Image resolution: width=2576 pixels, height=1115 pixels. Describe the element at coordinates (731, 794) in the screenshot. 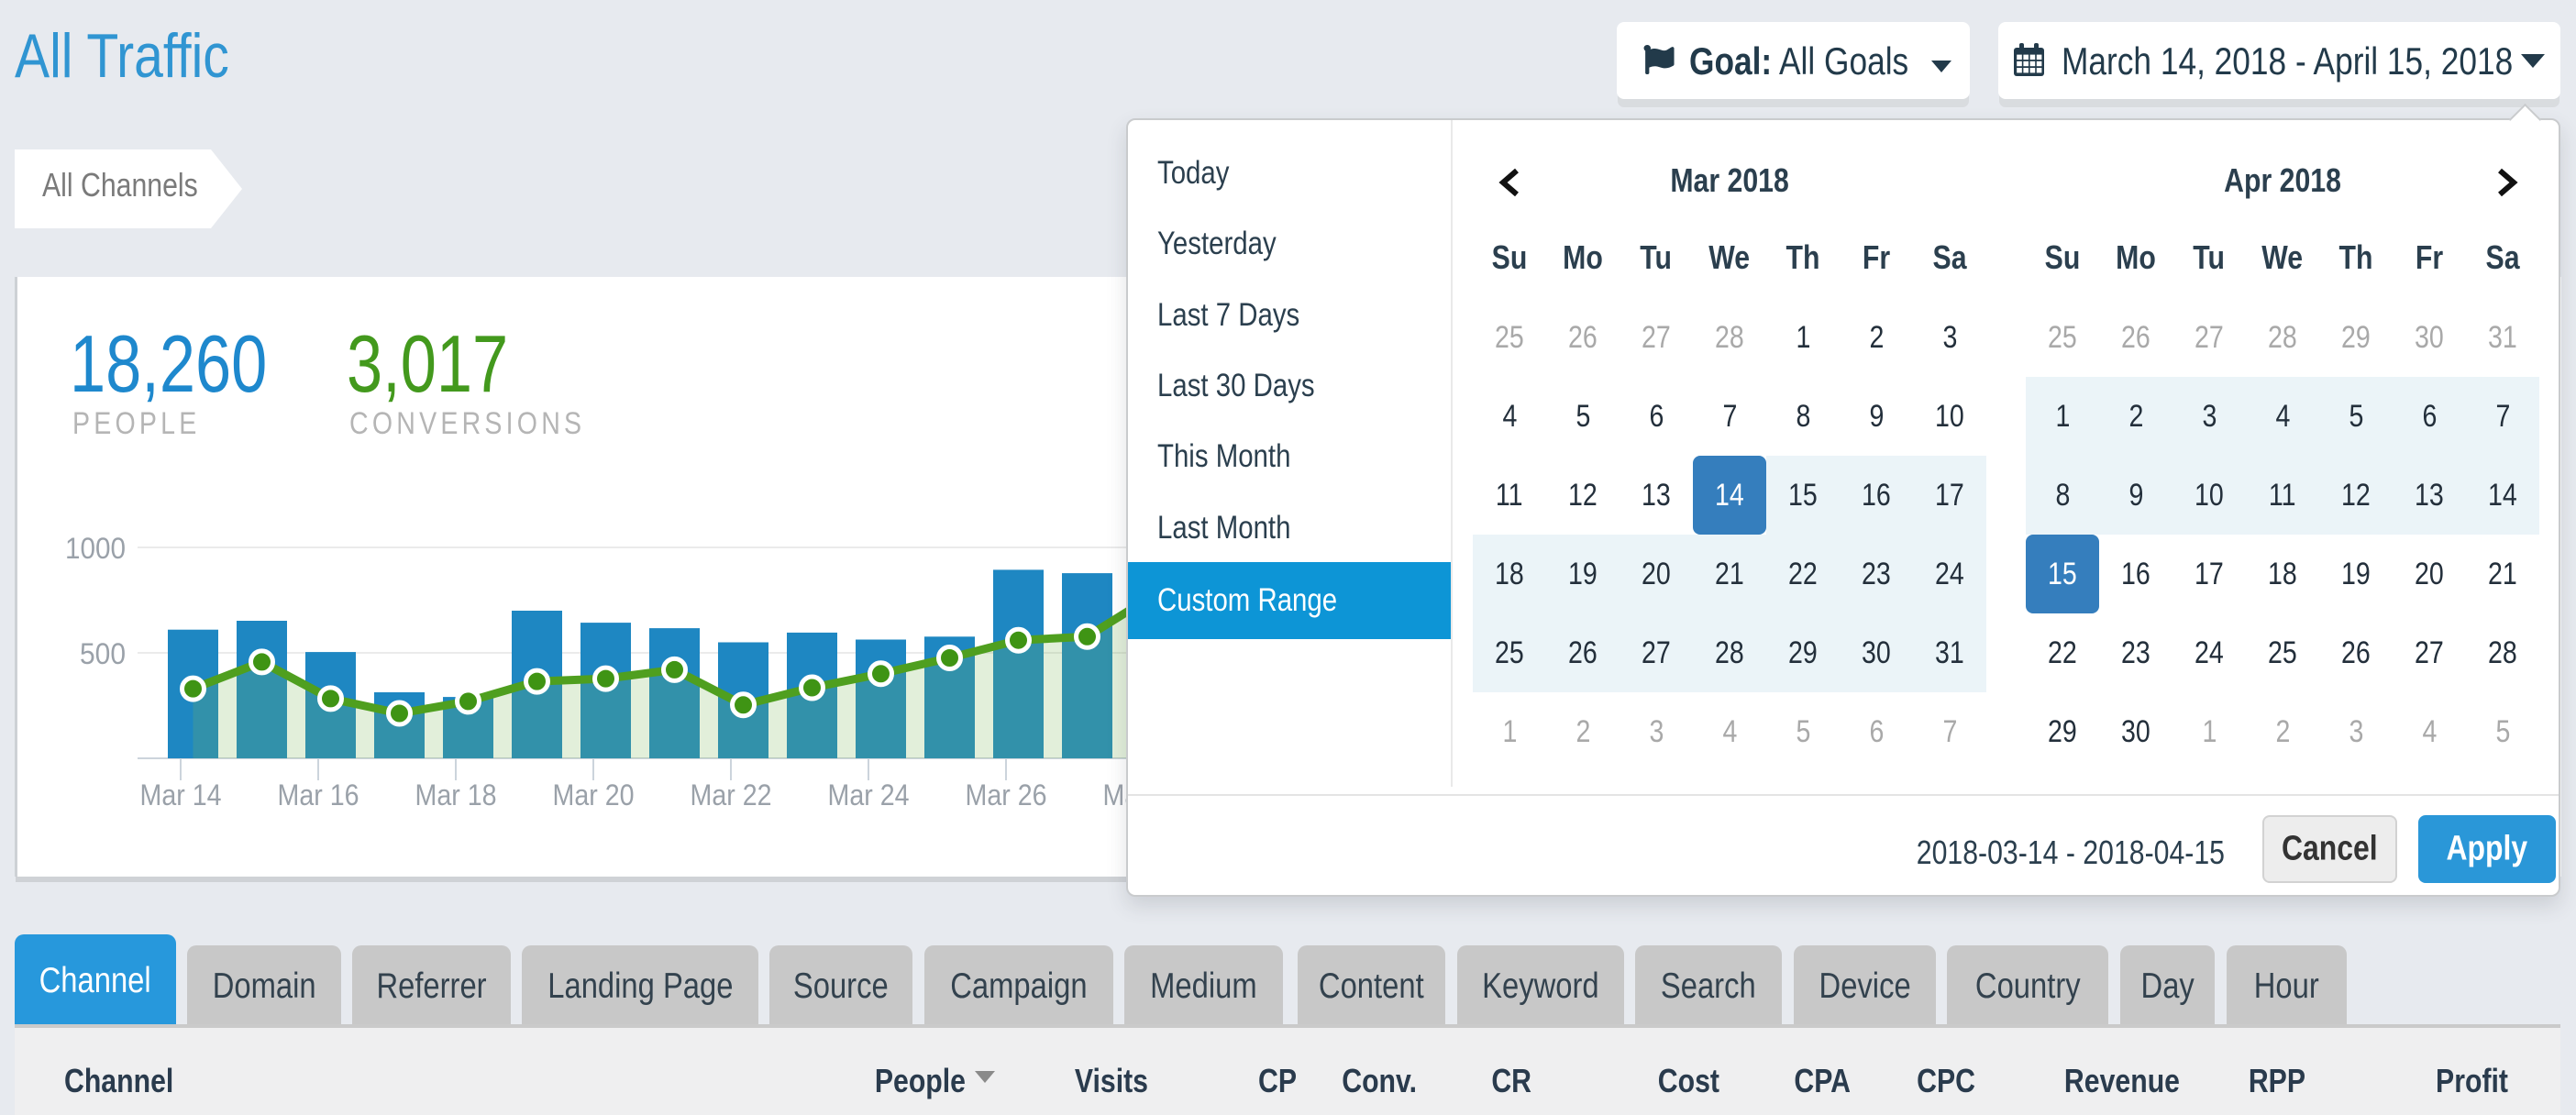

I see `svg-text: Mar 22` at that location.